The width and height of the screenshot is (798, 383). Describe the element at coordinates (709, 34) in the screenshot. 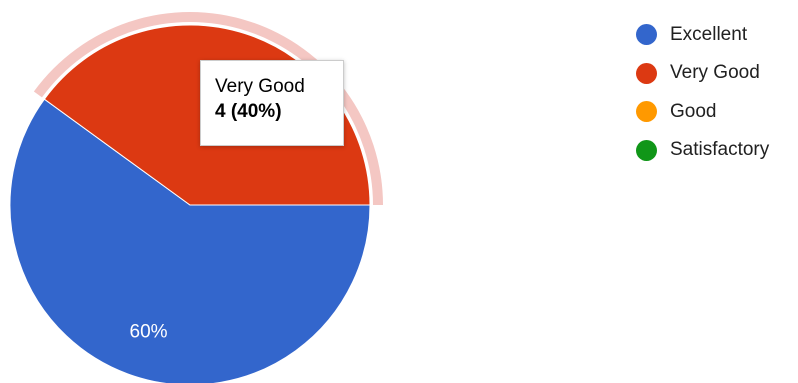

I see `legend-label-excellent: Excellent` at that location.